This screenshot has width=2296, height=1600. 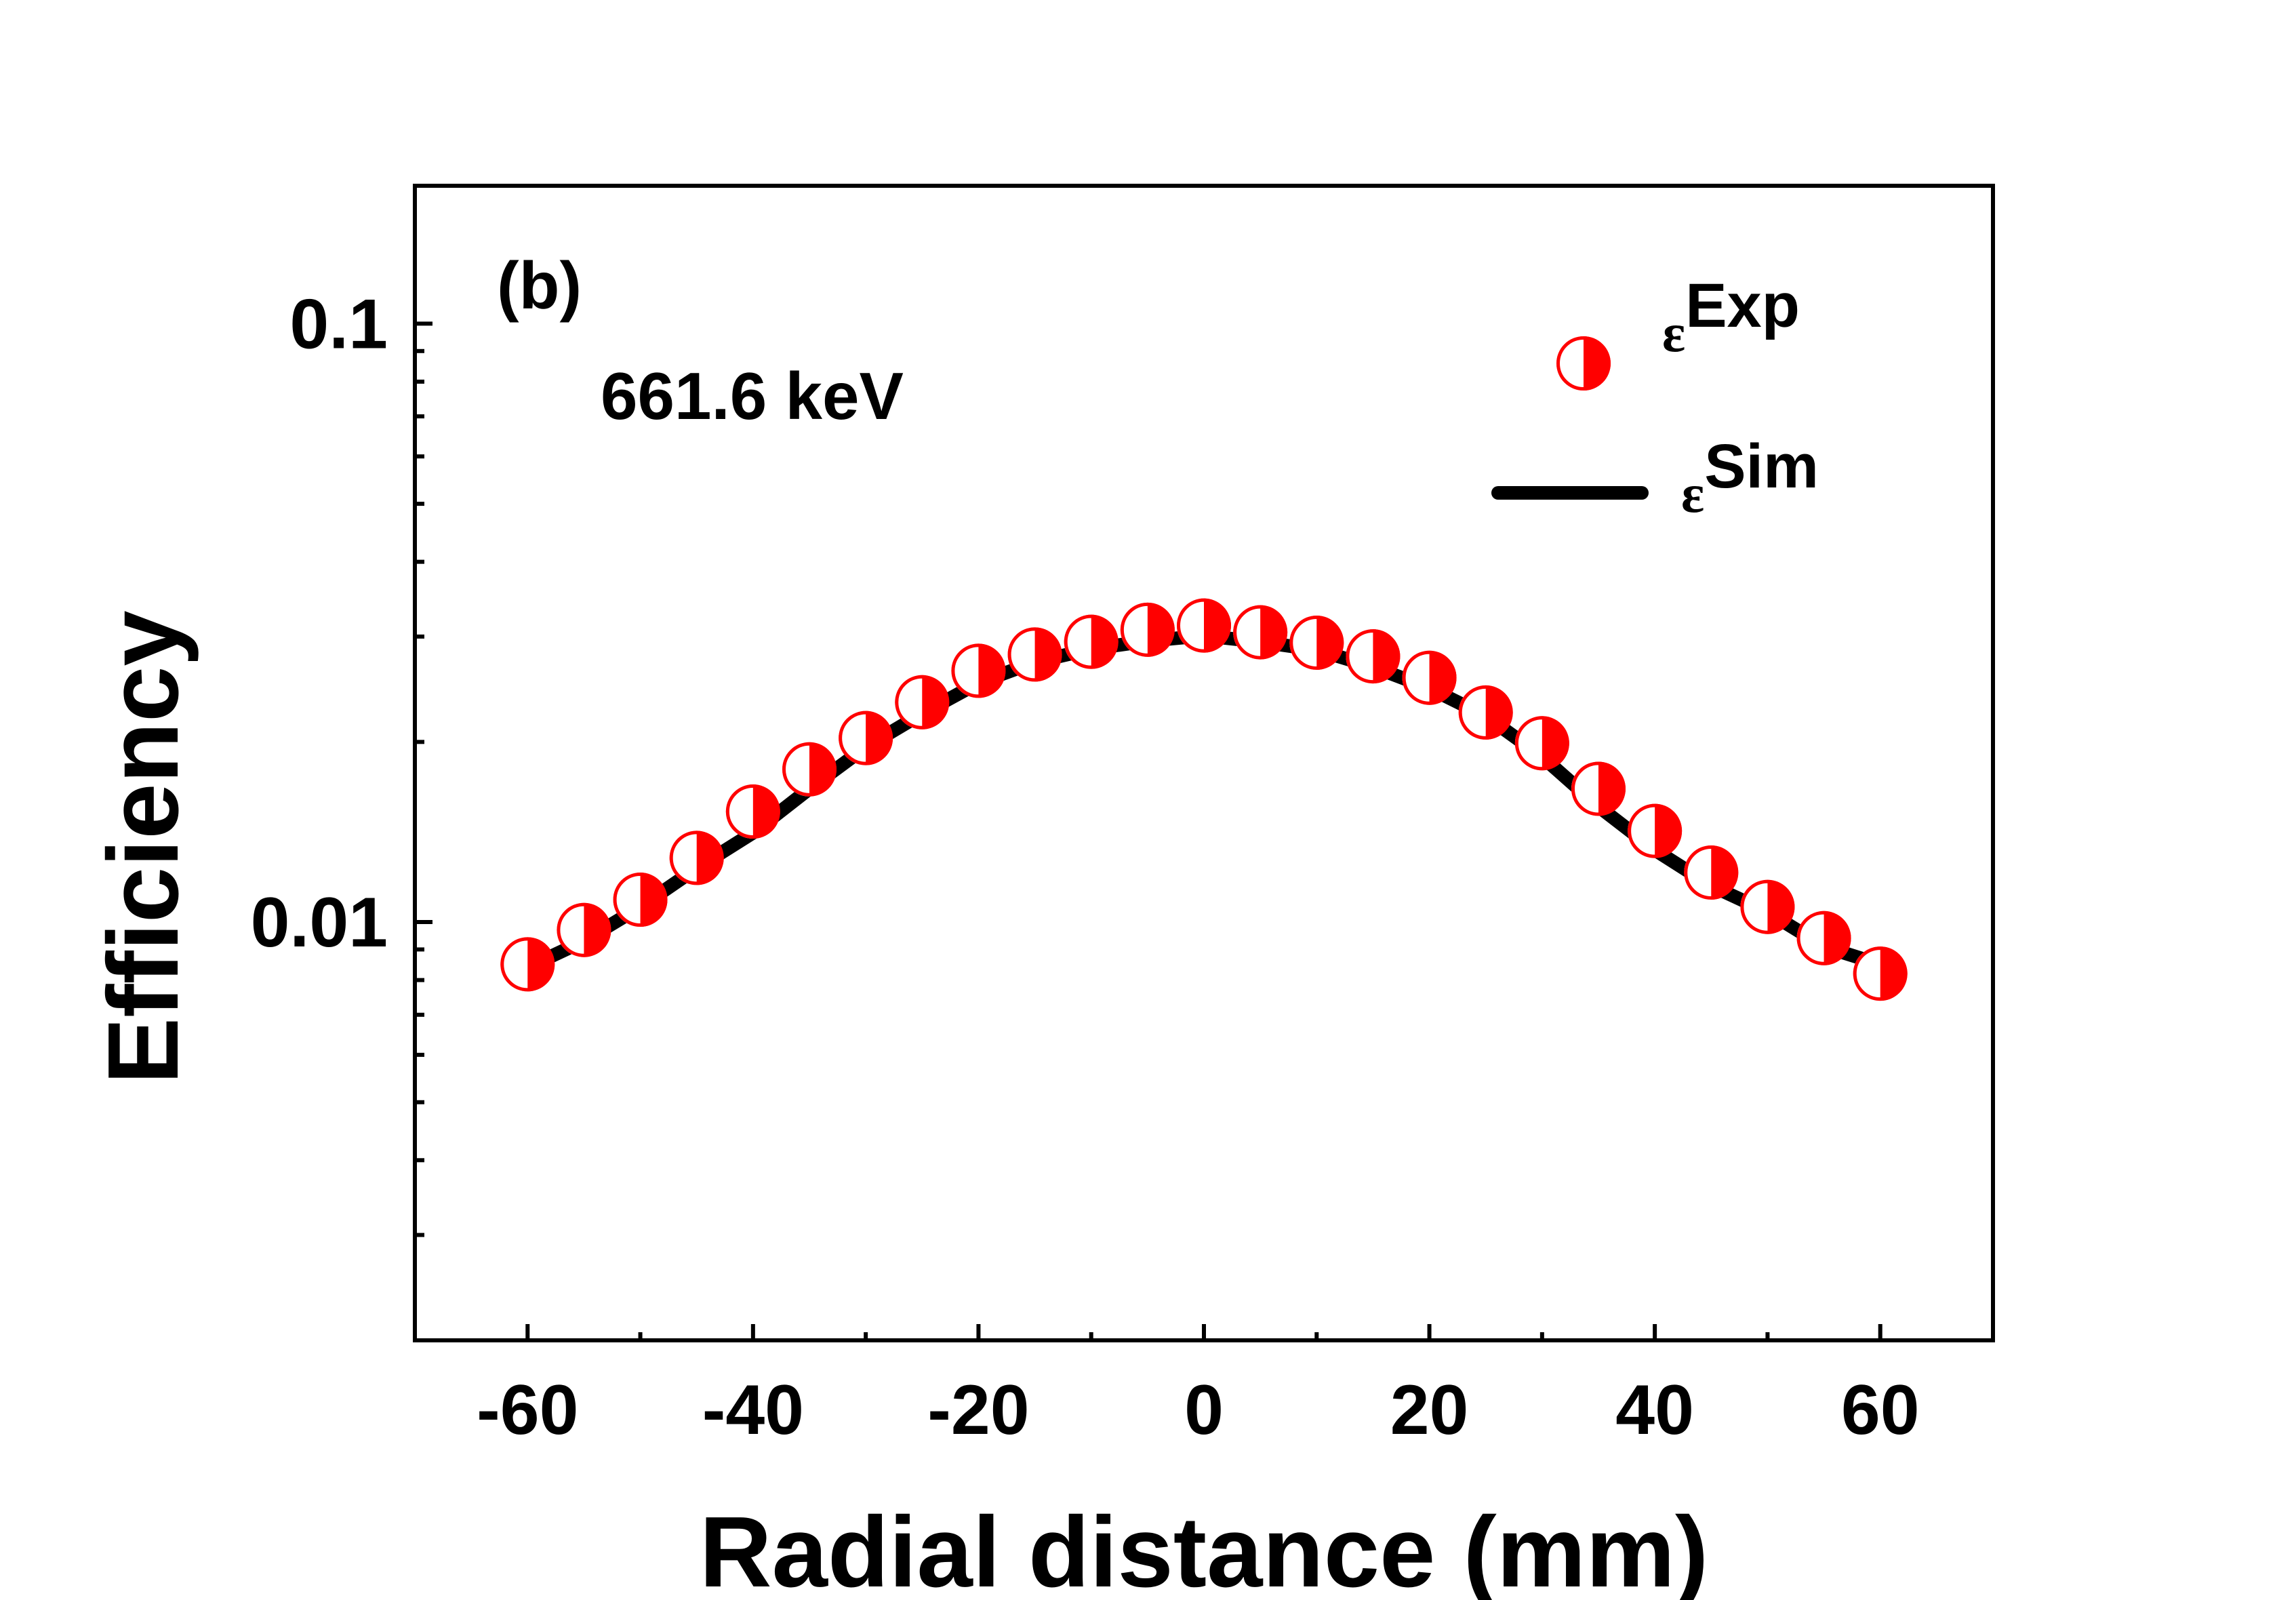 I want to click on y-tick-label: 0.1, so click(x=338, y=324).